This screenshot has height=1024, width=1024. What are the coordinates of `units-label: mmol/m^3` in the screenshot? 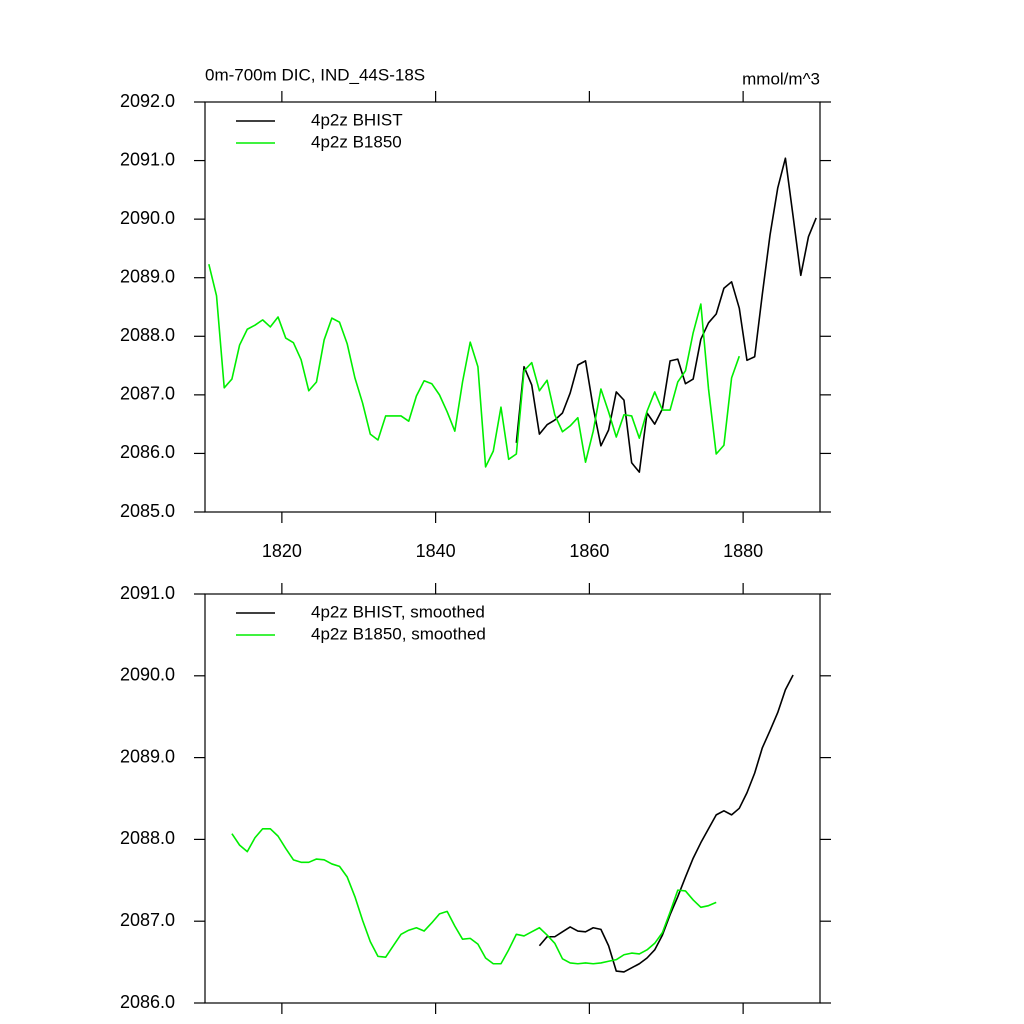 It's located at (781, 78).